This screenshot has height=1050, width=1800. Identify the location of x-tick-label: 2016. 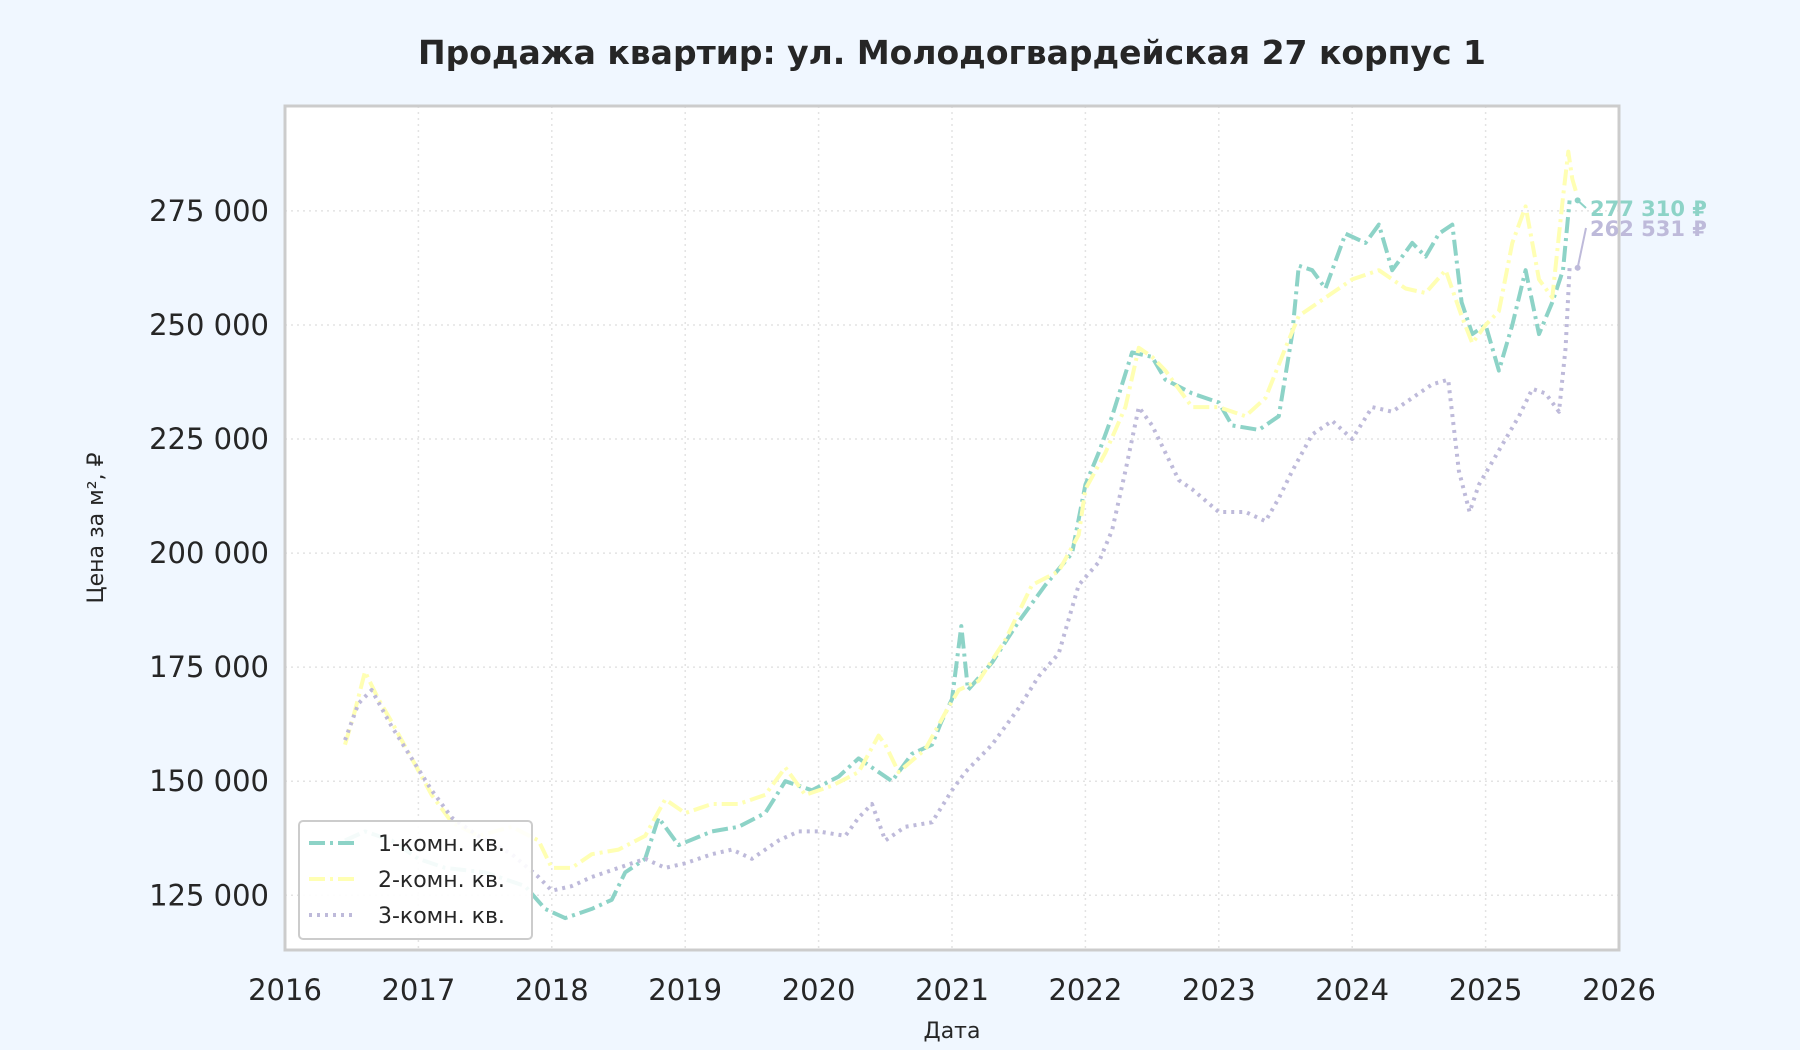
(285, 990).